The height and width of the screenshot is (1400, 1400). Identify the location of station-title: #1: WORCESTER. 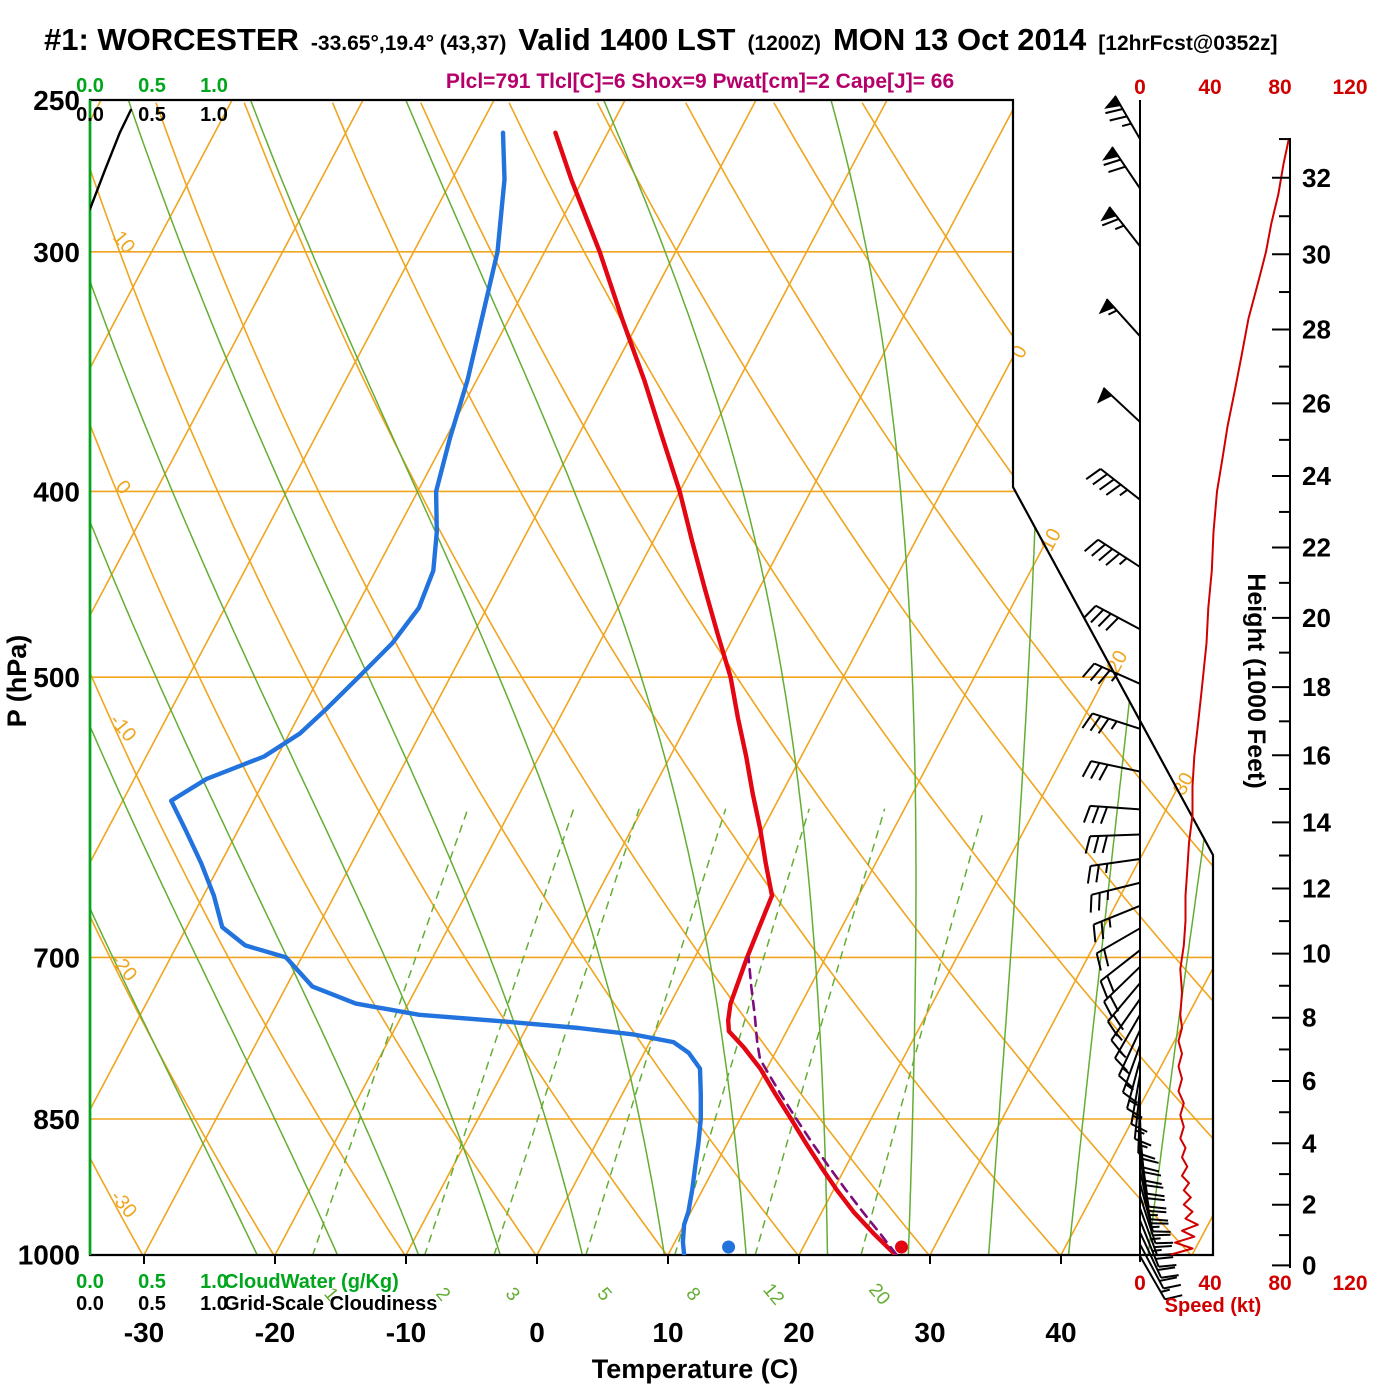
(171, 39).